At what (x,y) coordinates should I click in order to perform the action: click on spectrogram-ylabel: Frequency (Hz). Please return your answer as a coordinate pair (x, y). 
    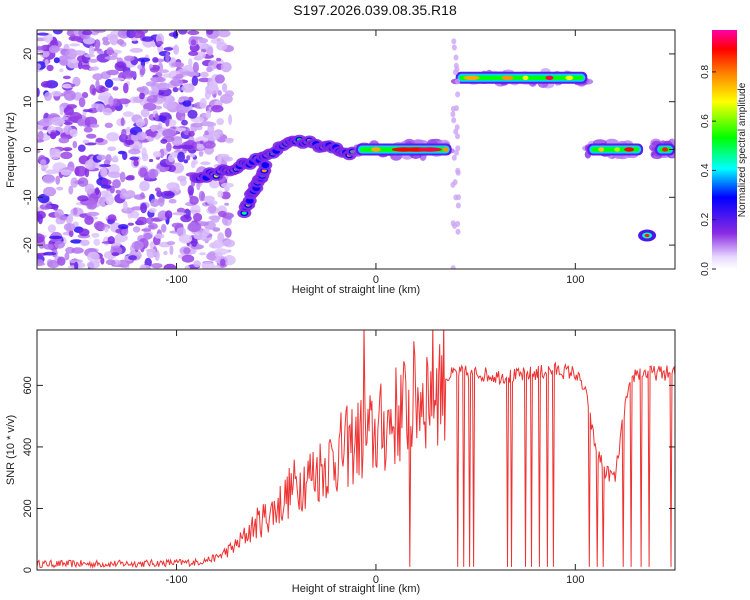
    Looking at the image, I should click on (11, 150).